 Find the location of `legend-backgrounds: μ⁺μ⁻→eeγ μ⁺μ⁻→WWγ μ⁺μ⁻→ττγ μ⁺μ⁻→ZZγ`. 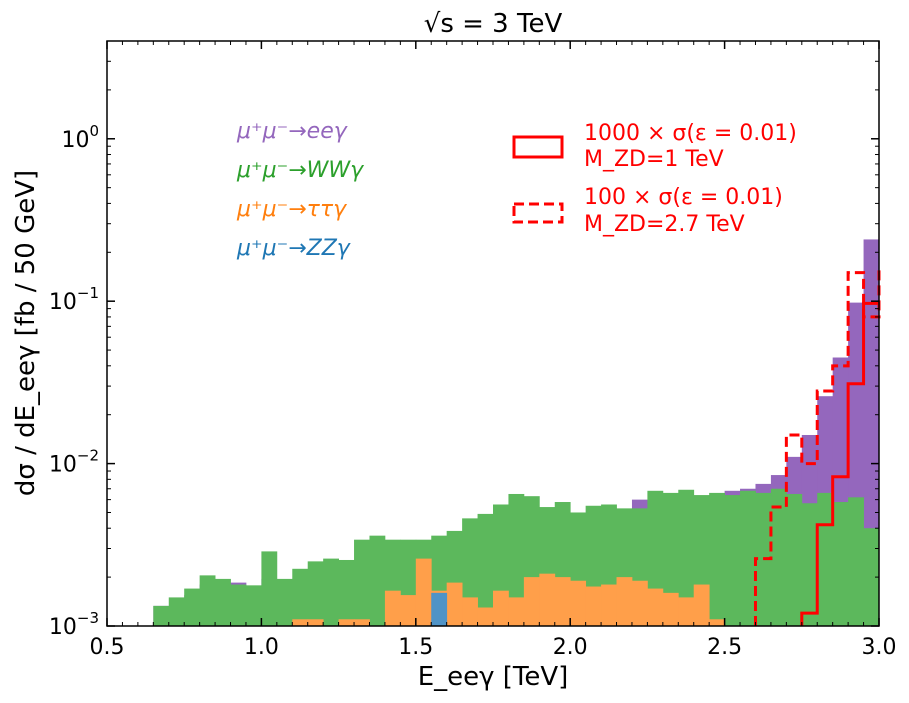

legend-backgrounds: μ⁺μ⁻→eeγ μ⁺μ⁻→WWγ μ⁺μ⁻→ττγ μ⁺μ⁻→ZZγ is located at coordinates (300, 190).